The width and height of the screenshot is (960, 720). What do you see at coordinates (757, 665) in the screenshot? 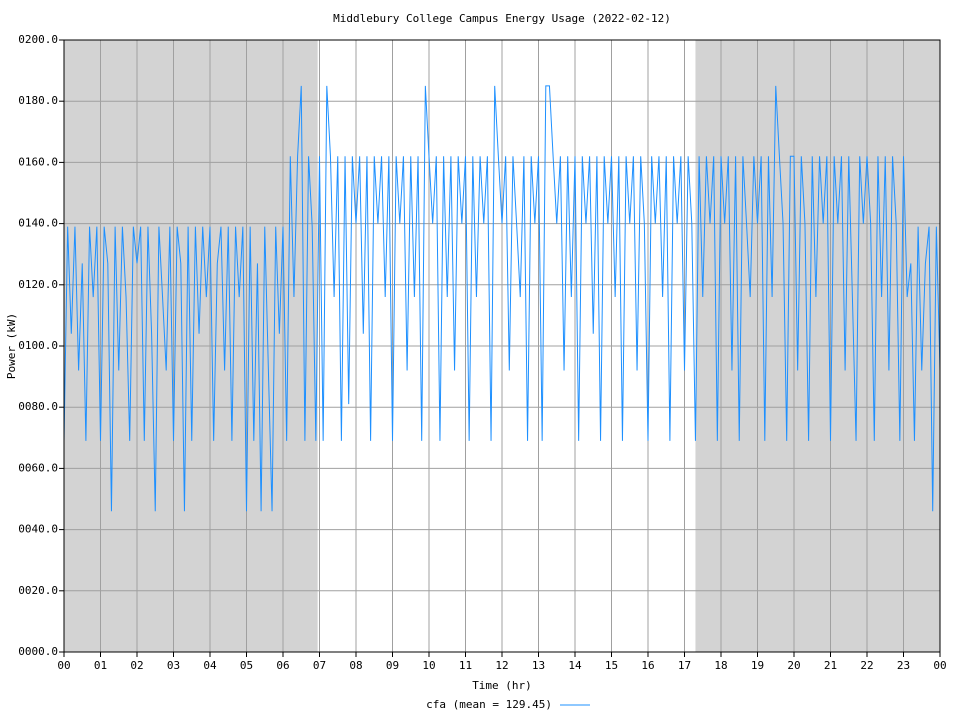
I see `x-tick-label: 19` at bounding box center [757, 665].